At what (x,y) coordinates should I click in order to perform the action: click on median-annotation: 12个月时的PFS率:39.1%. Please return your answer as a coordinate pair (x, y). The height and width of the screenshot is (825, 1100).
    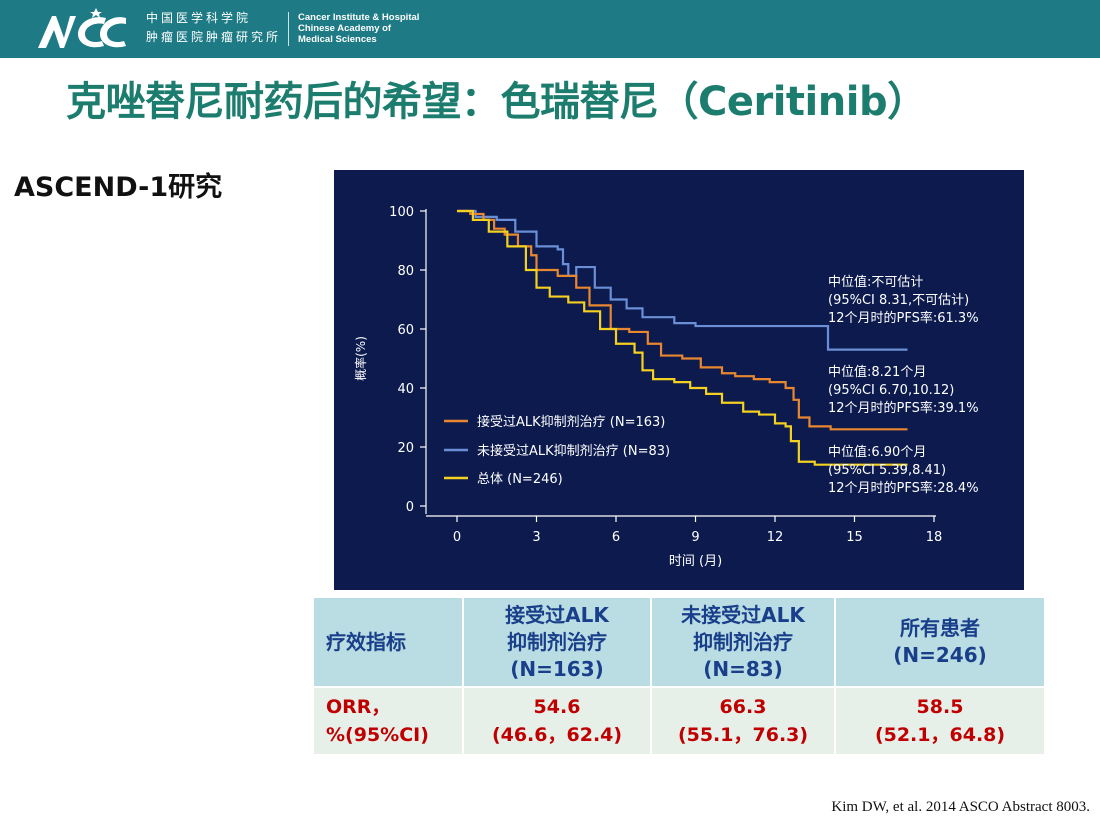
    Looking at the image, I should click on (903, 408).